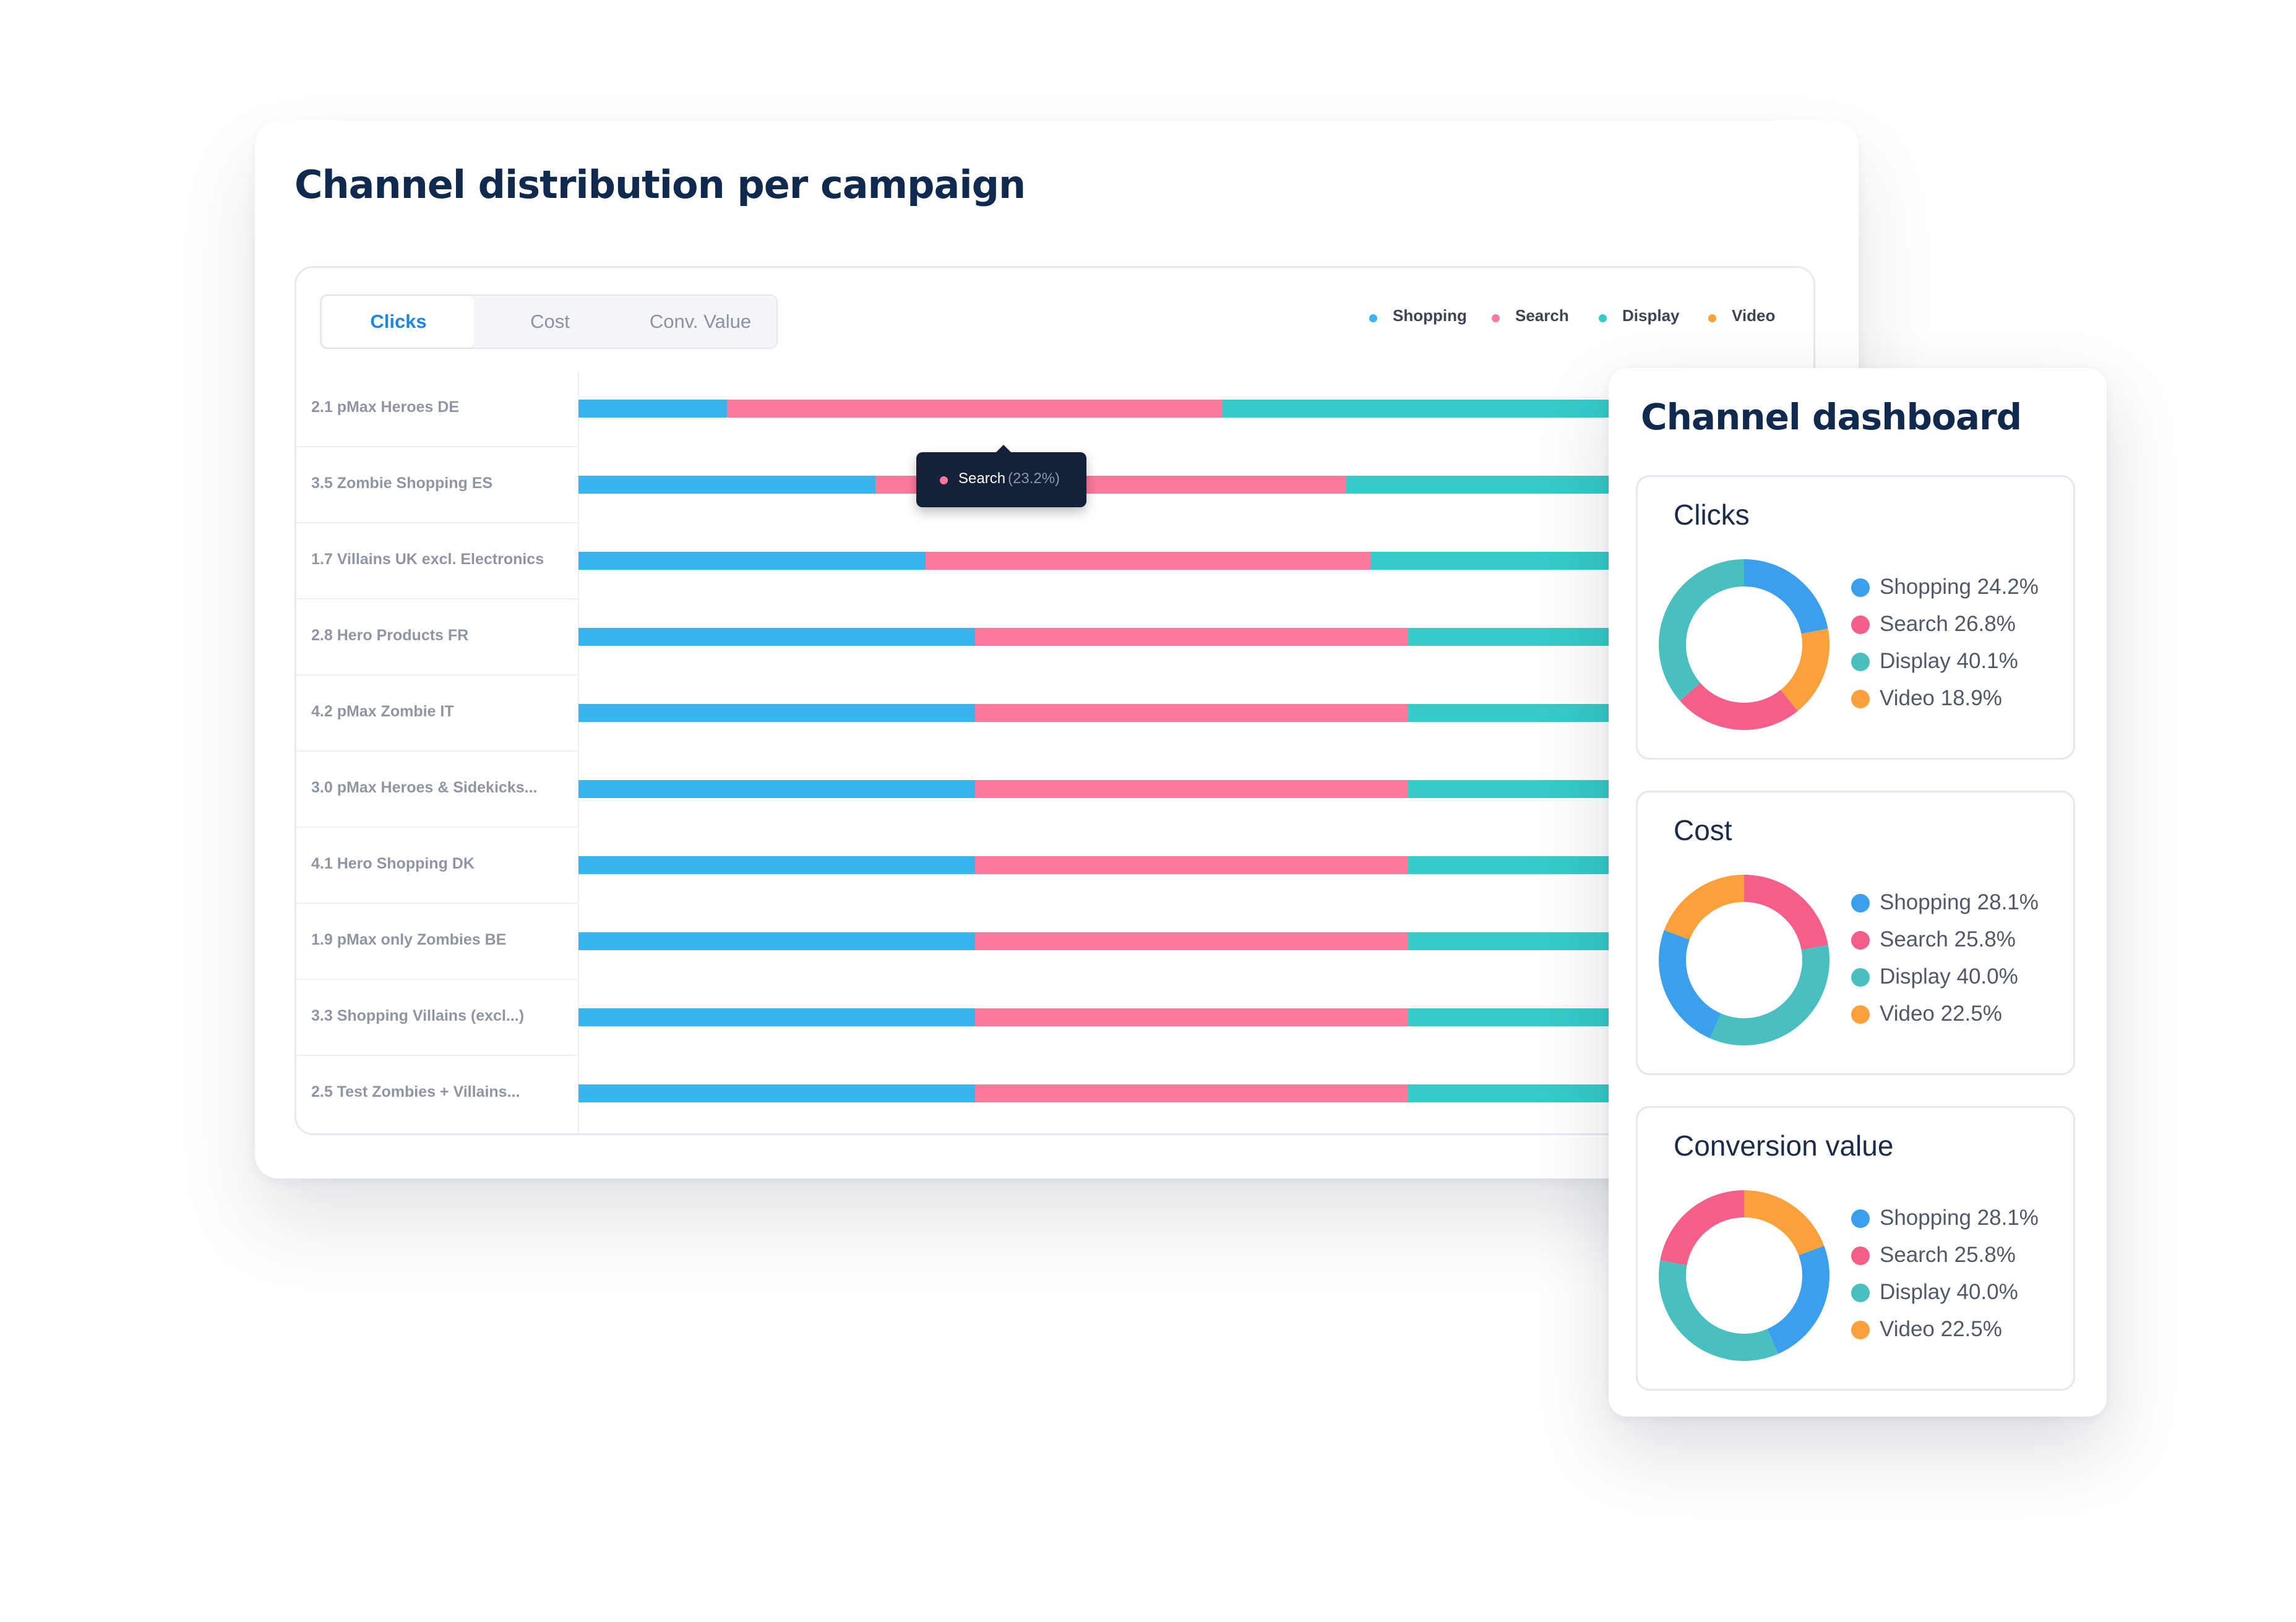 The height and width of the screenshot is (1622, 2296). I want to click on legend-dot-shopping, so click(1373, 318).